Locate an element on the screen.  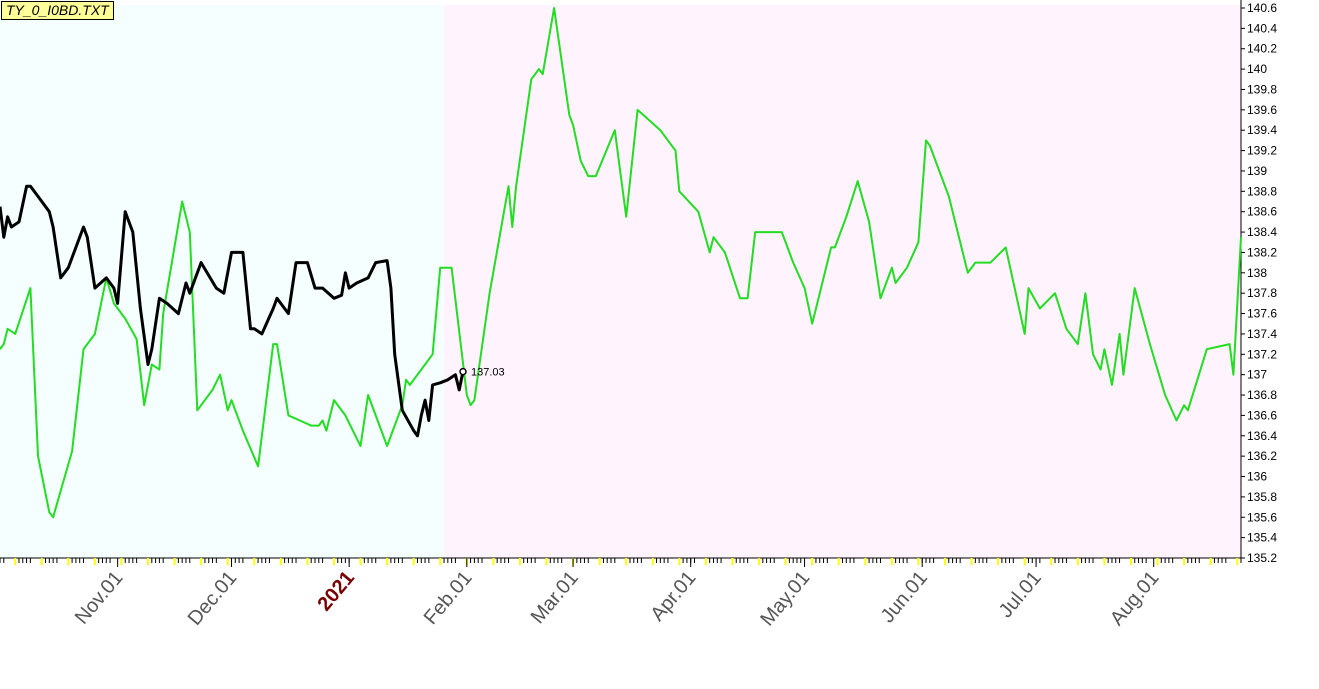
x-month-label: Nov.01 is located at coordinates (99, 598).